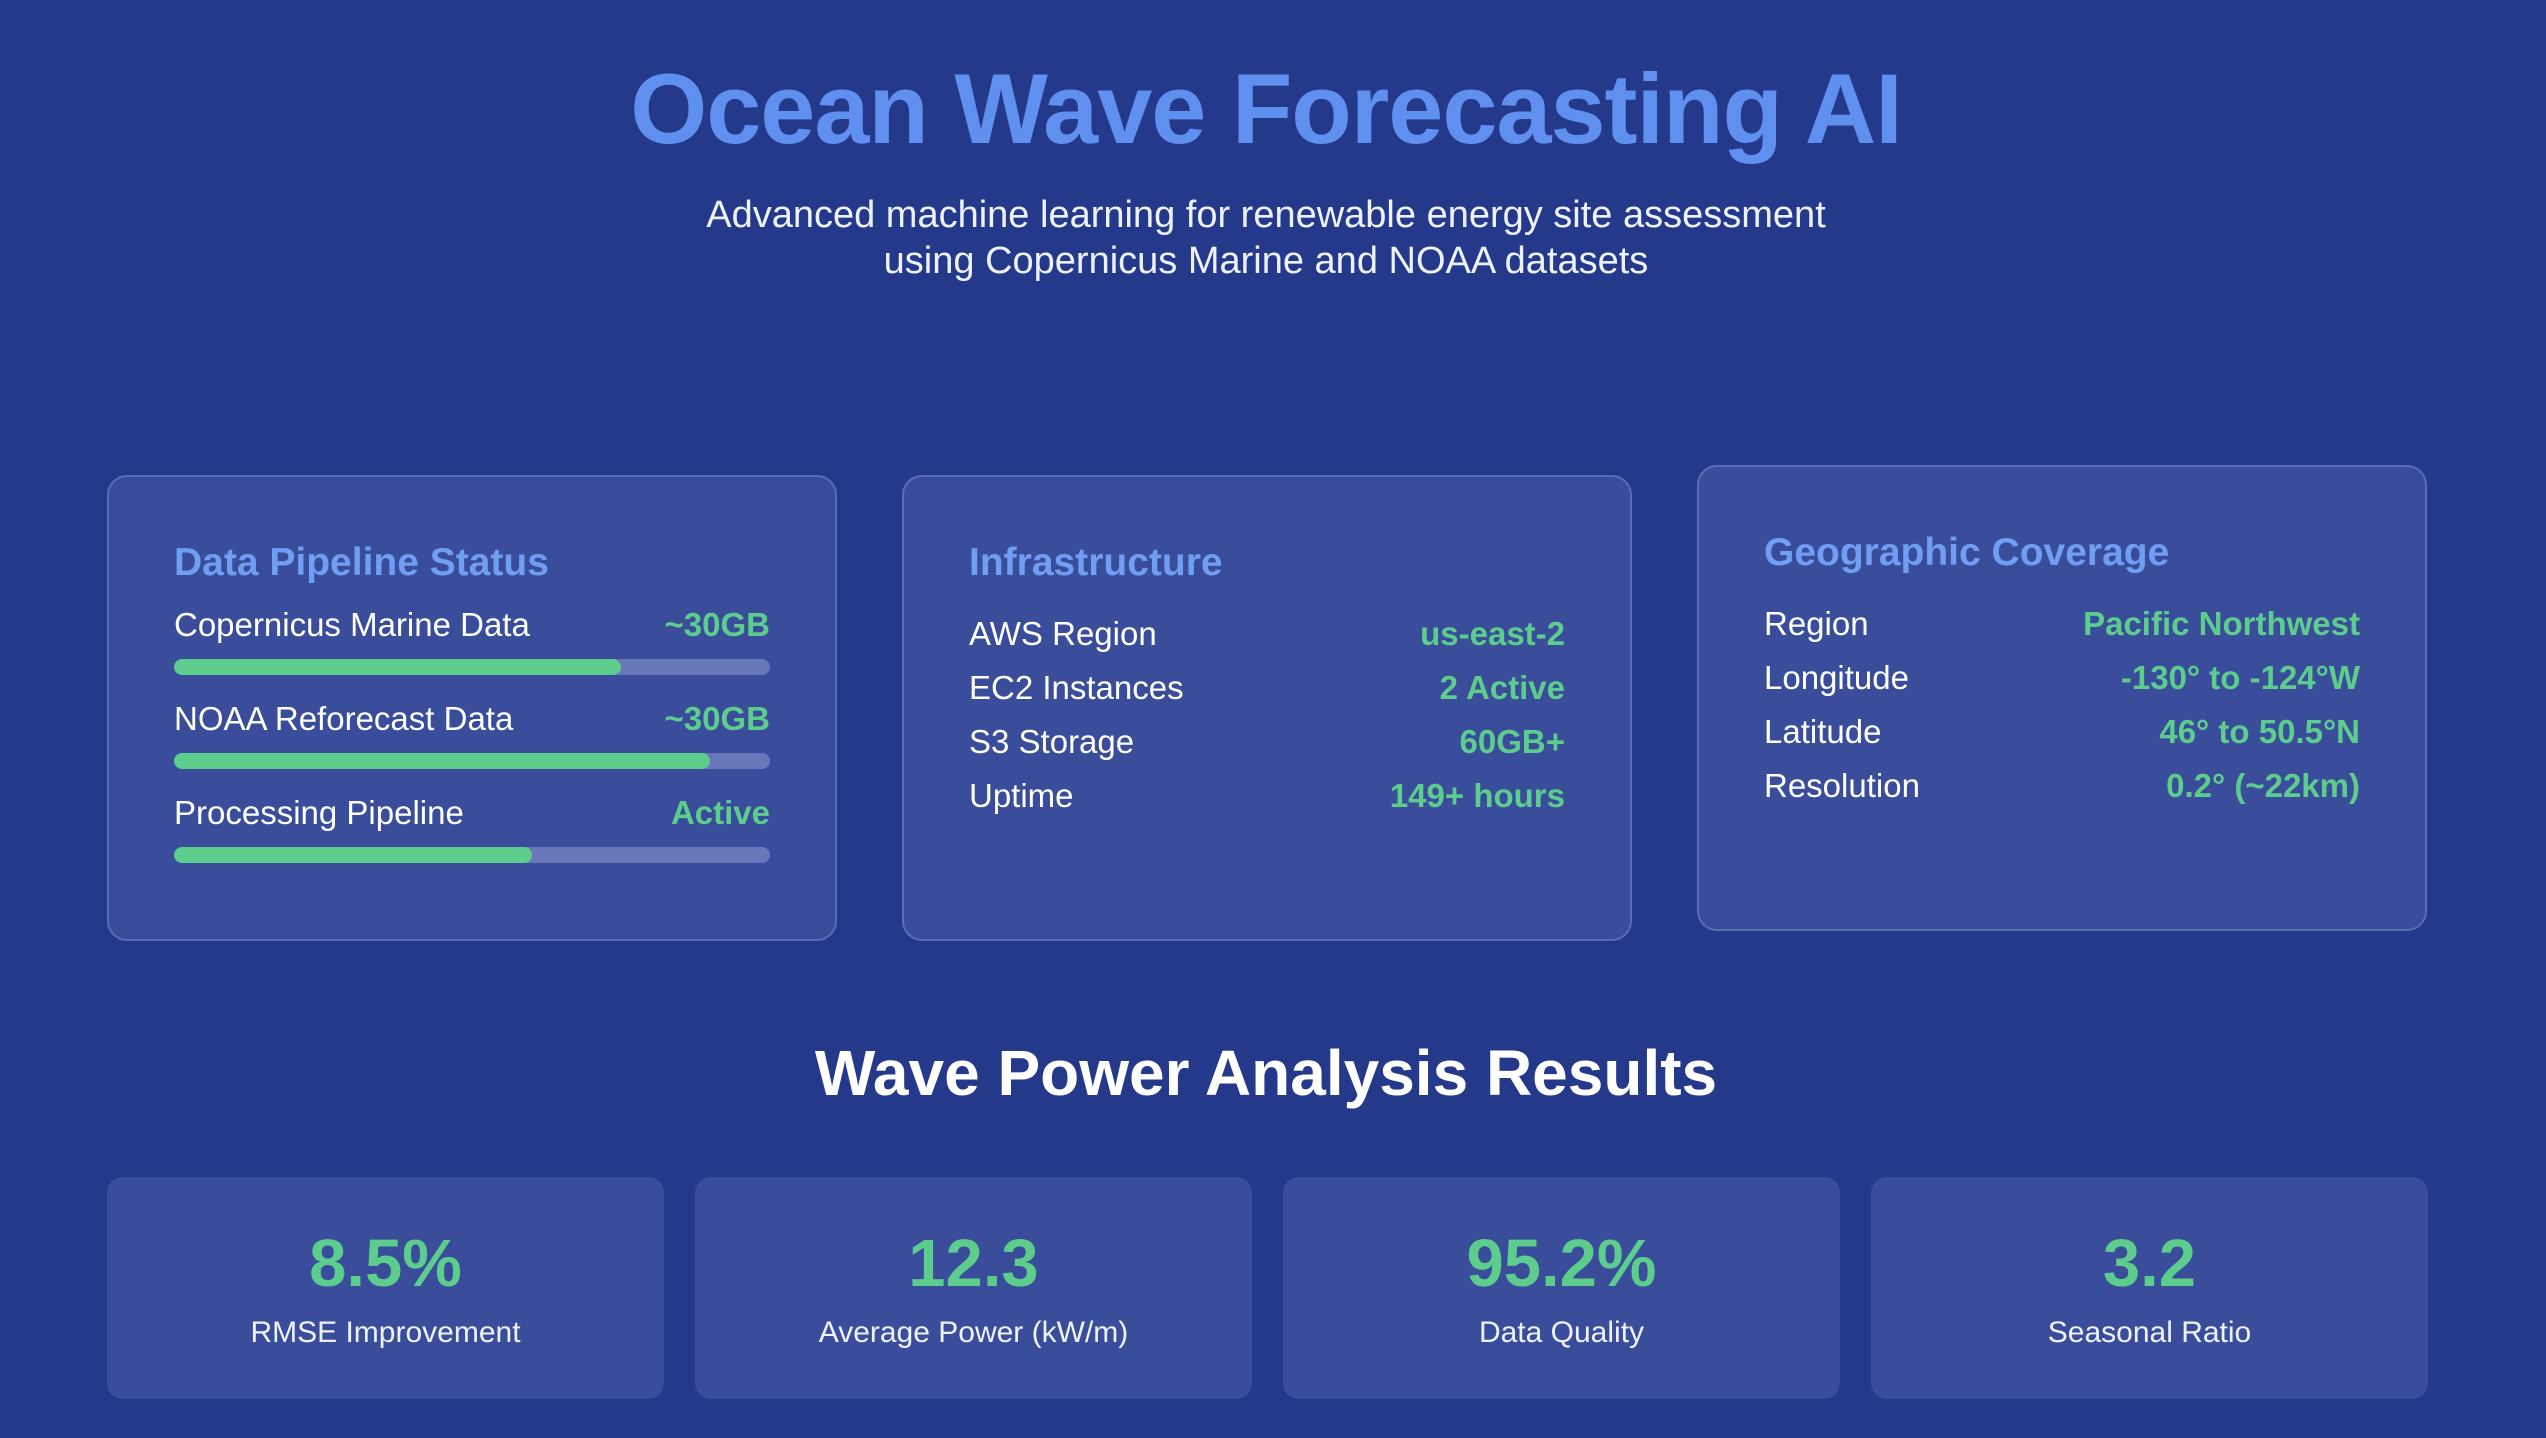 This screenshot has width=2546, height=1438. Describe the element at coordinates (385, 1332) in the screenshot. I see `metric-label: RMSE Improvement` at that location.